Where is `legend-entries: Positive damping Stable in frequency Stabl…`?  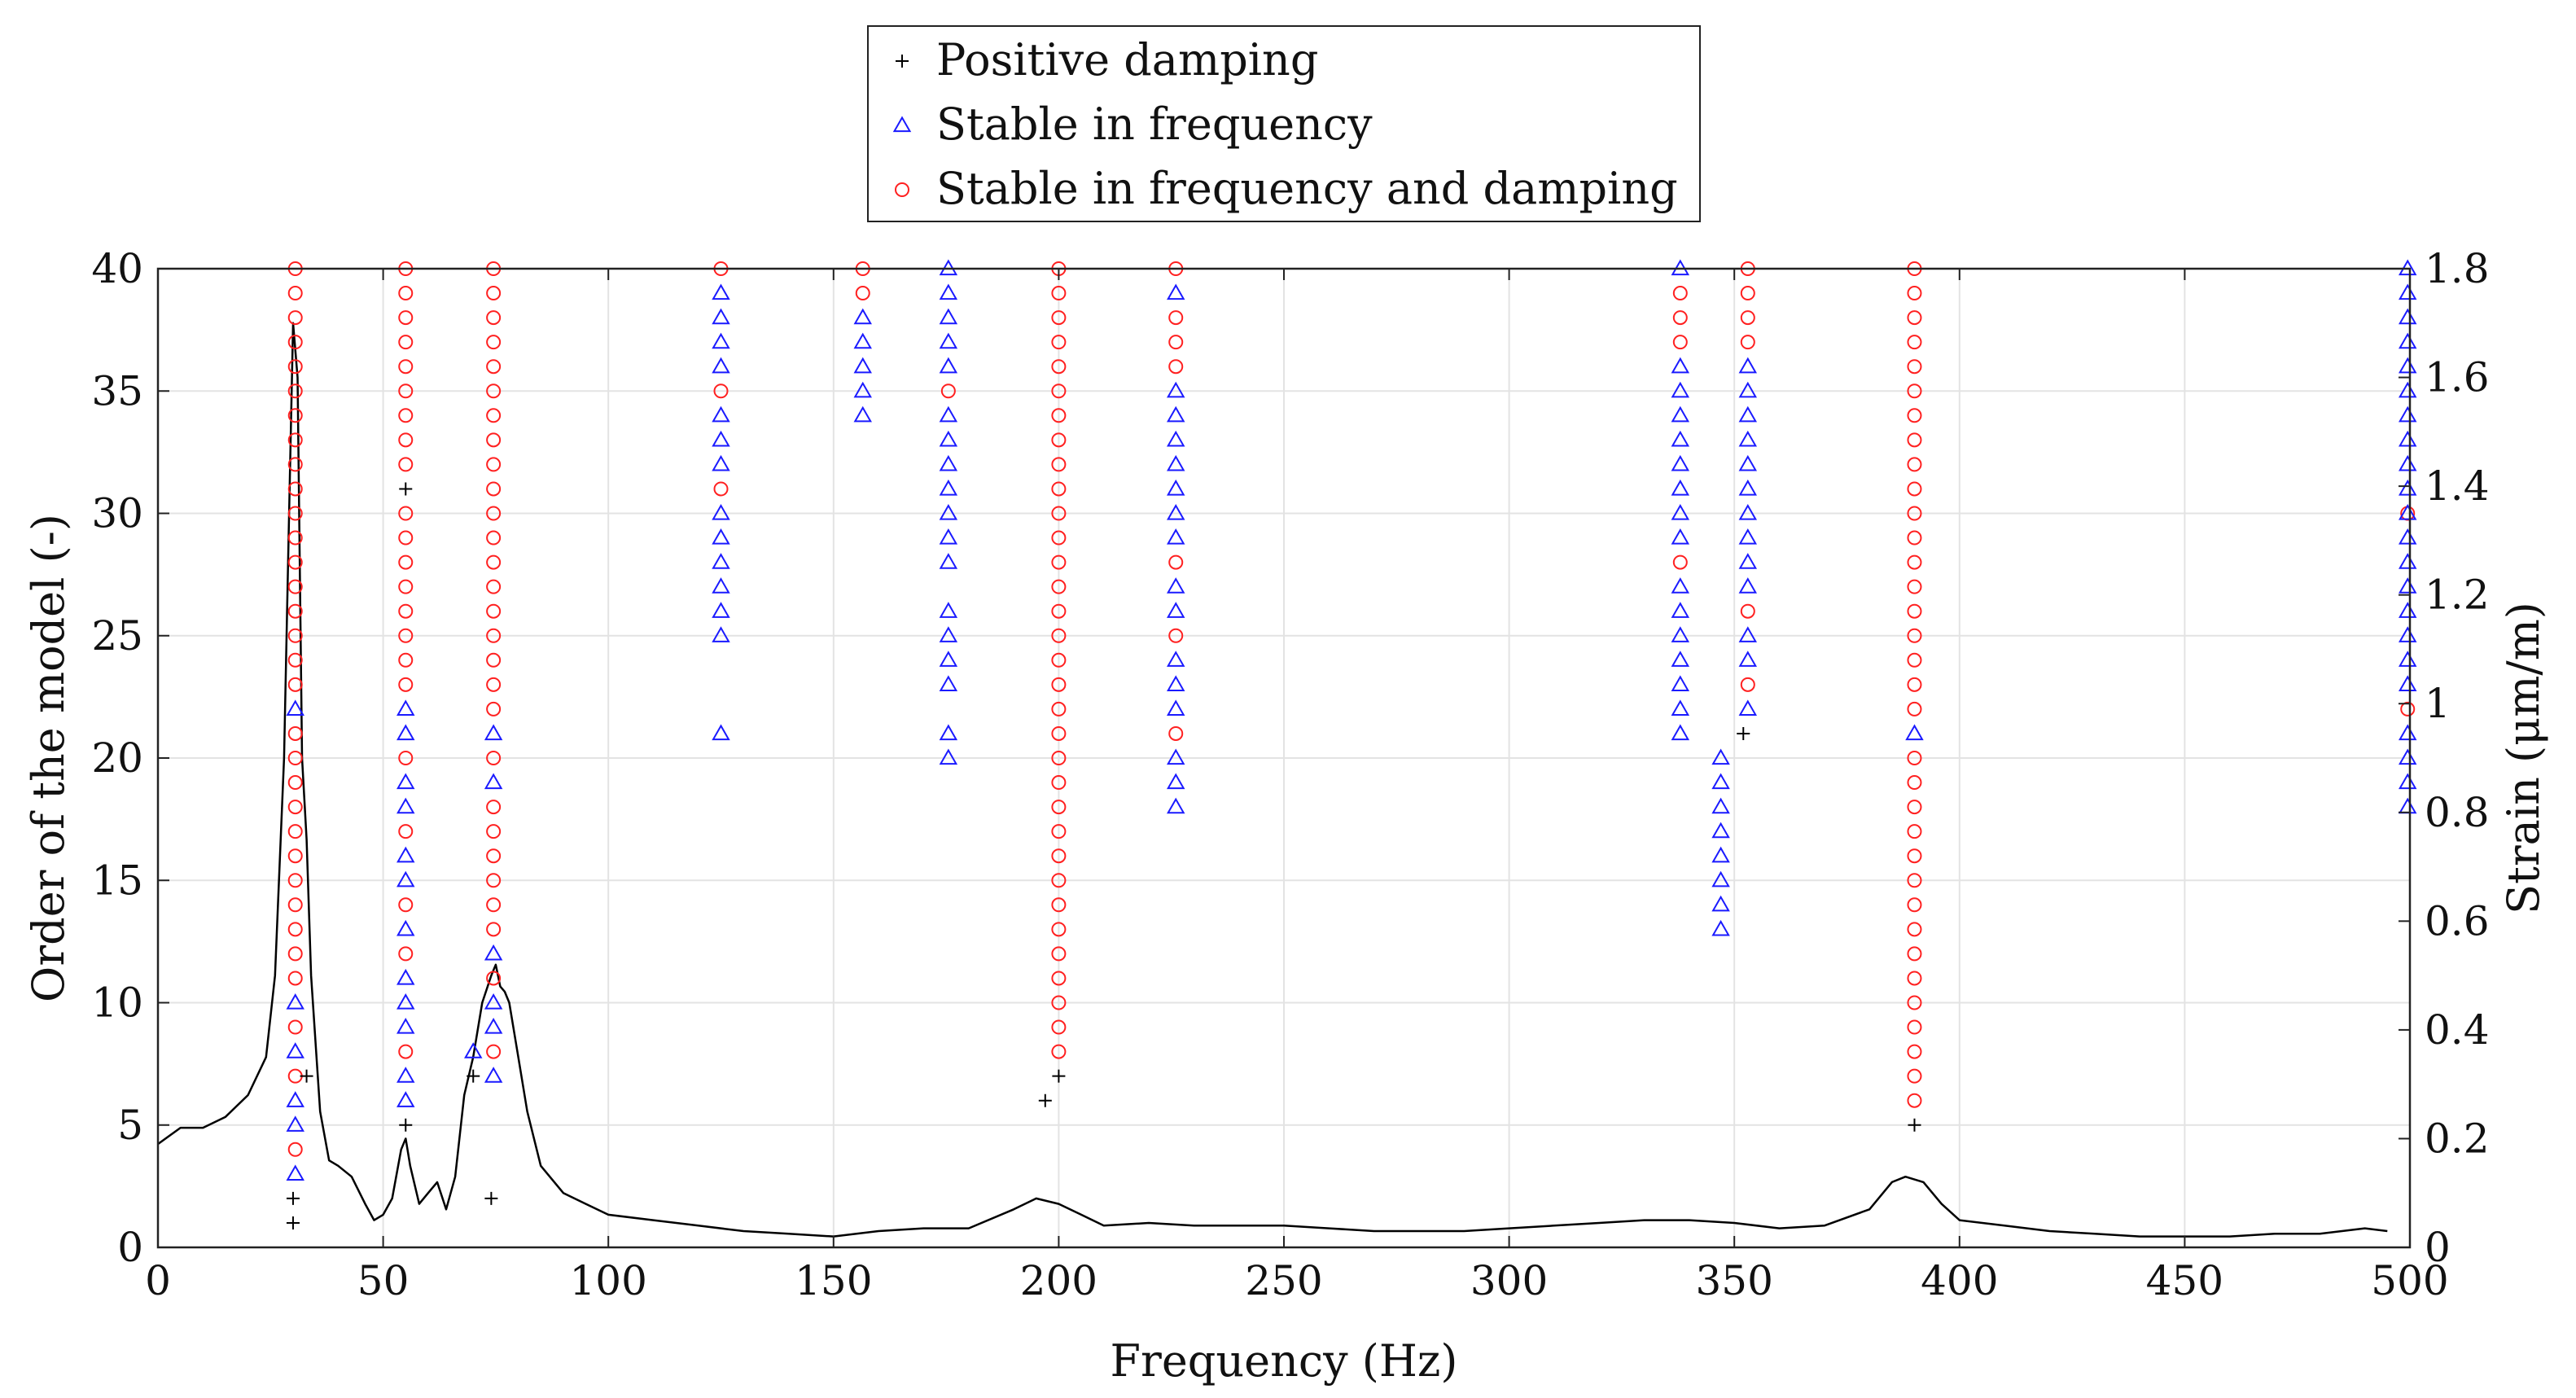
legend-entries: Positive damping Stable in frequency Stabl… is located at coordinates (1285, 124).